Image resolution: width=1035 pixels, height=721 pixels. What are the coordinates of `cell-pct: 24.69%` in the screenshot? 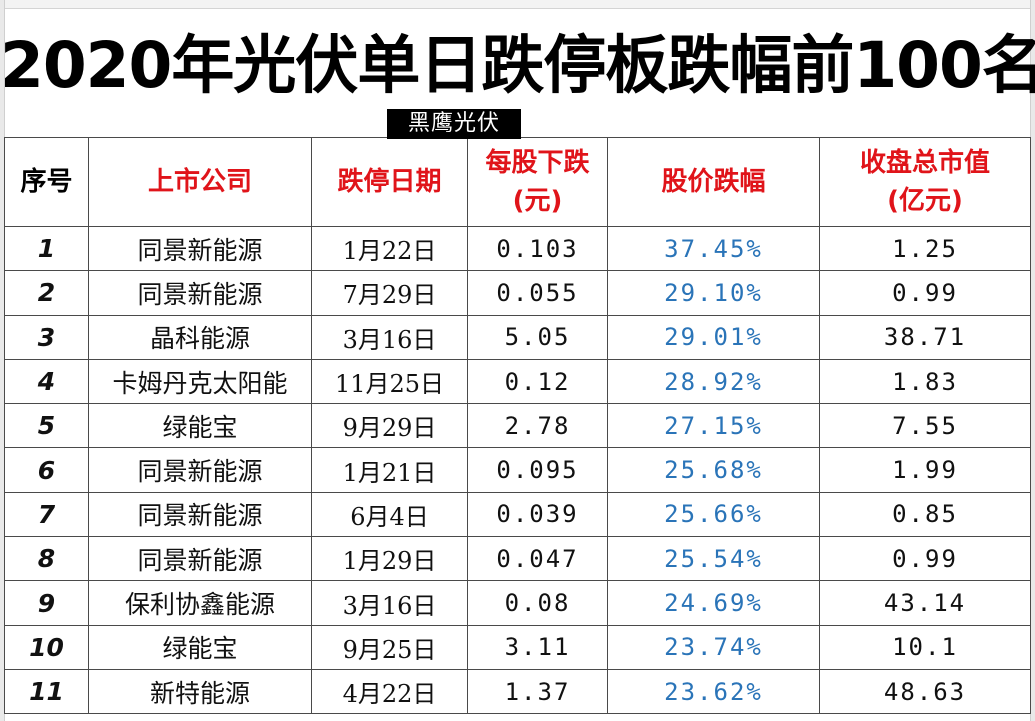 It's located at (713, 603).